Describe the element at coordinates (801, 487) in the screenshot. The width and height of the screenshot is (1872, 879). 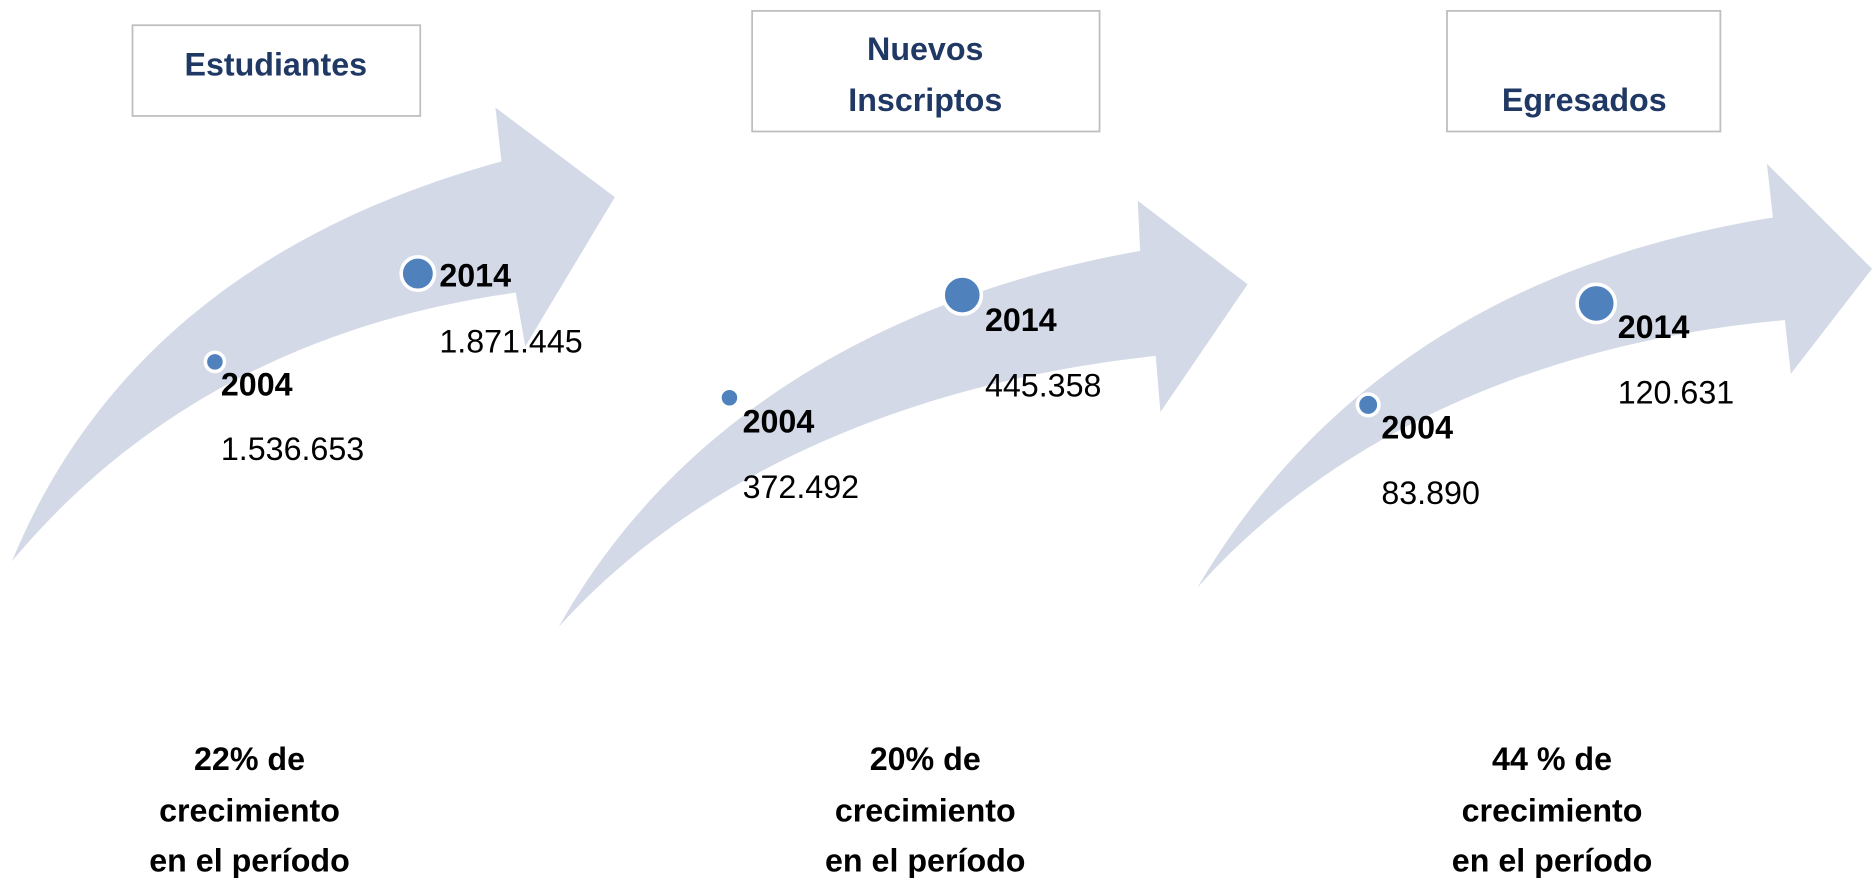
I see `value: 372.492` at that location.